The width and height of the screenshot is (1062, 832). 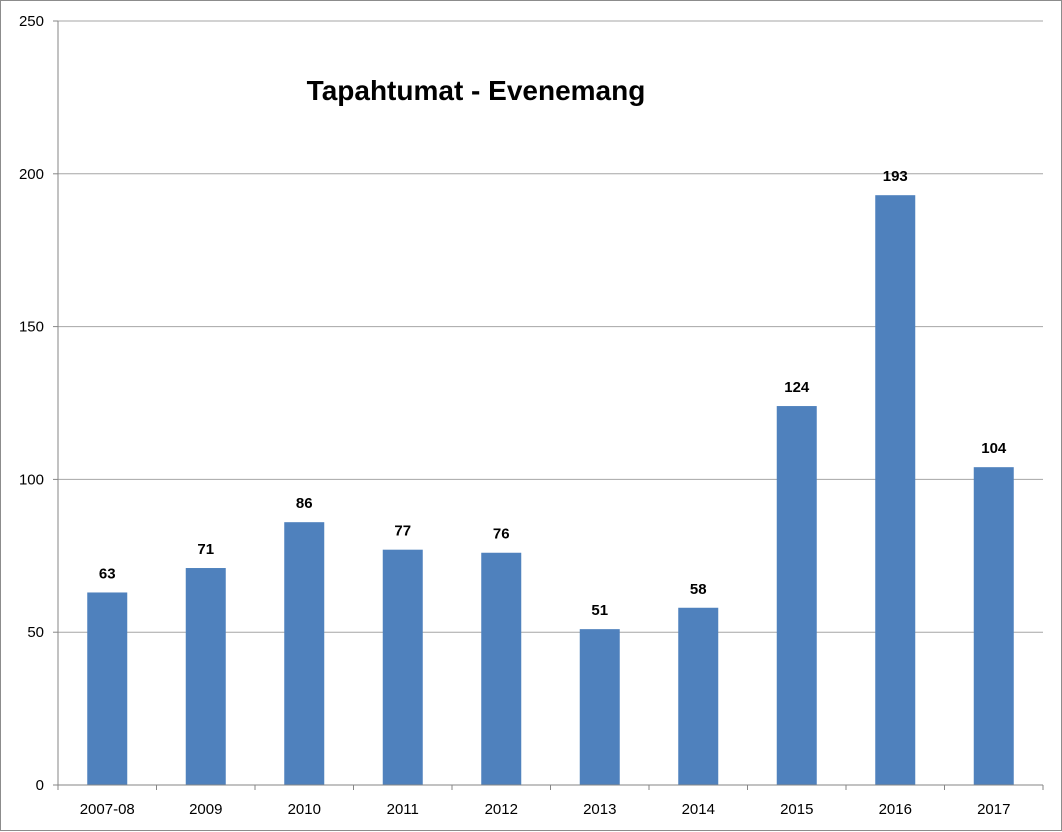 What do you see at coordinates (796, 809) in the screenshot?
I see `x-tick-label-2015: 2015` at bounding box center [796, 809].